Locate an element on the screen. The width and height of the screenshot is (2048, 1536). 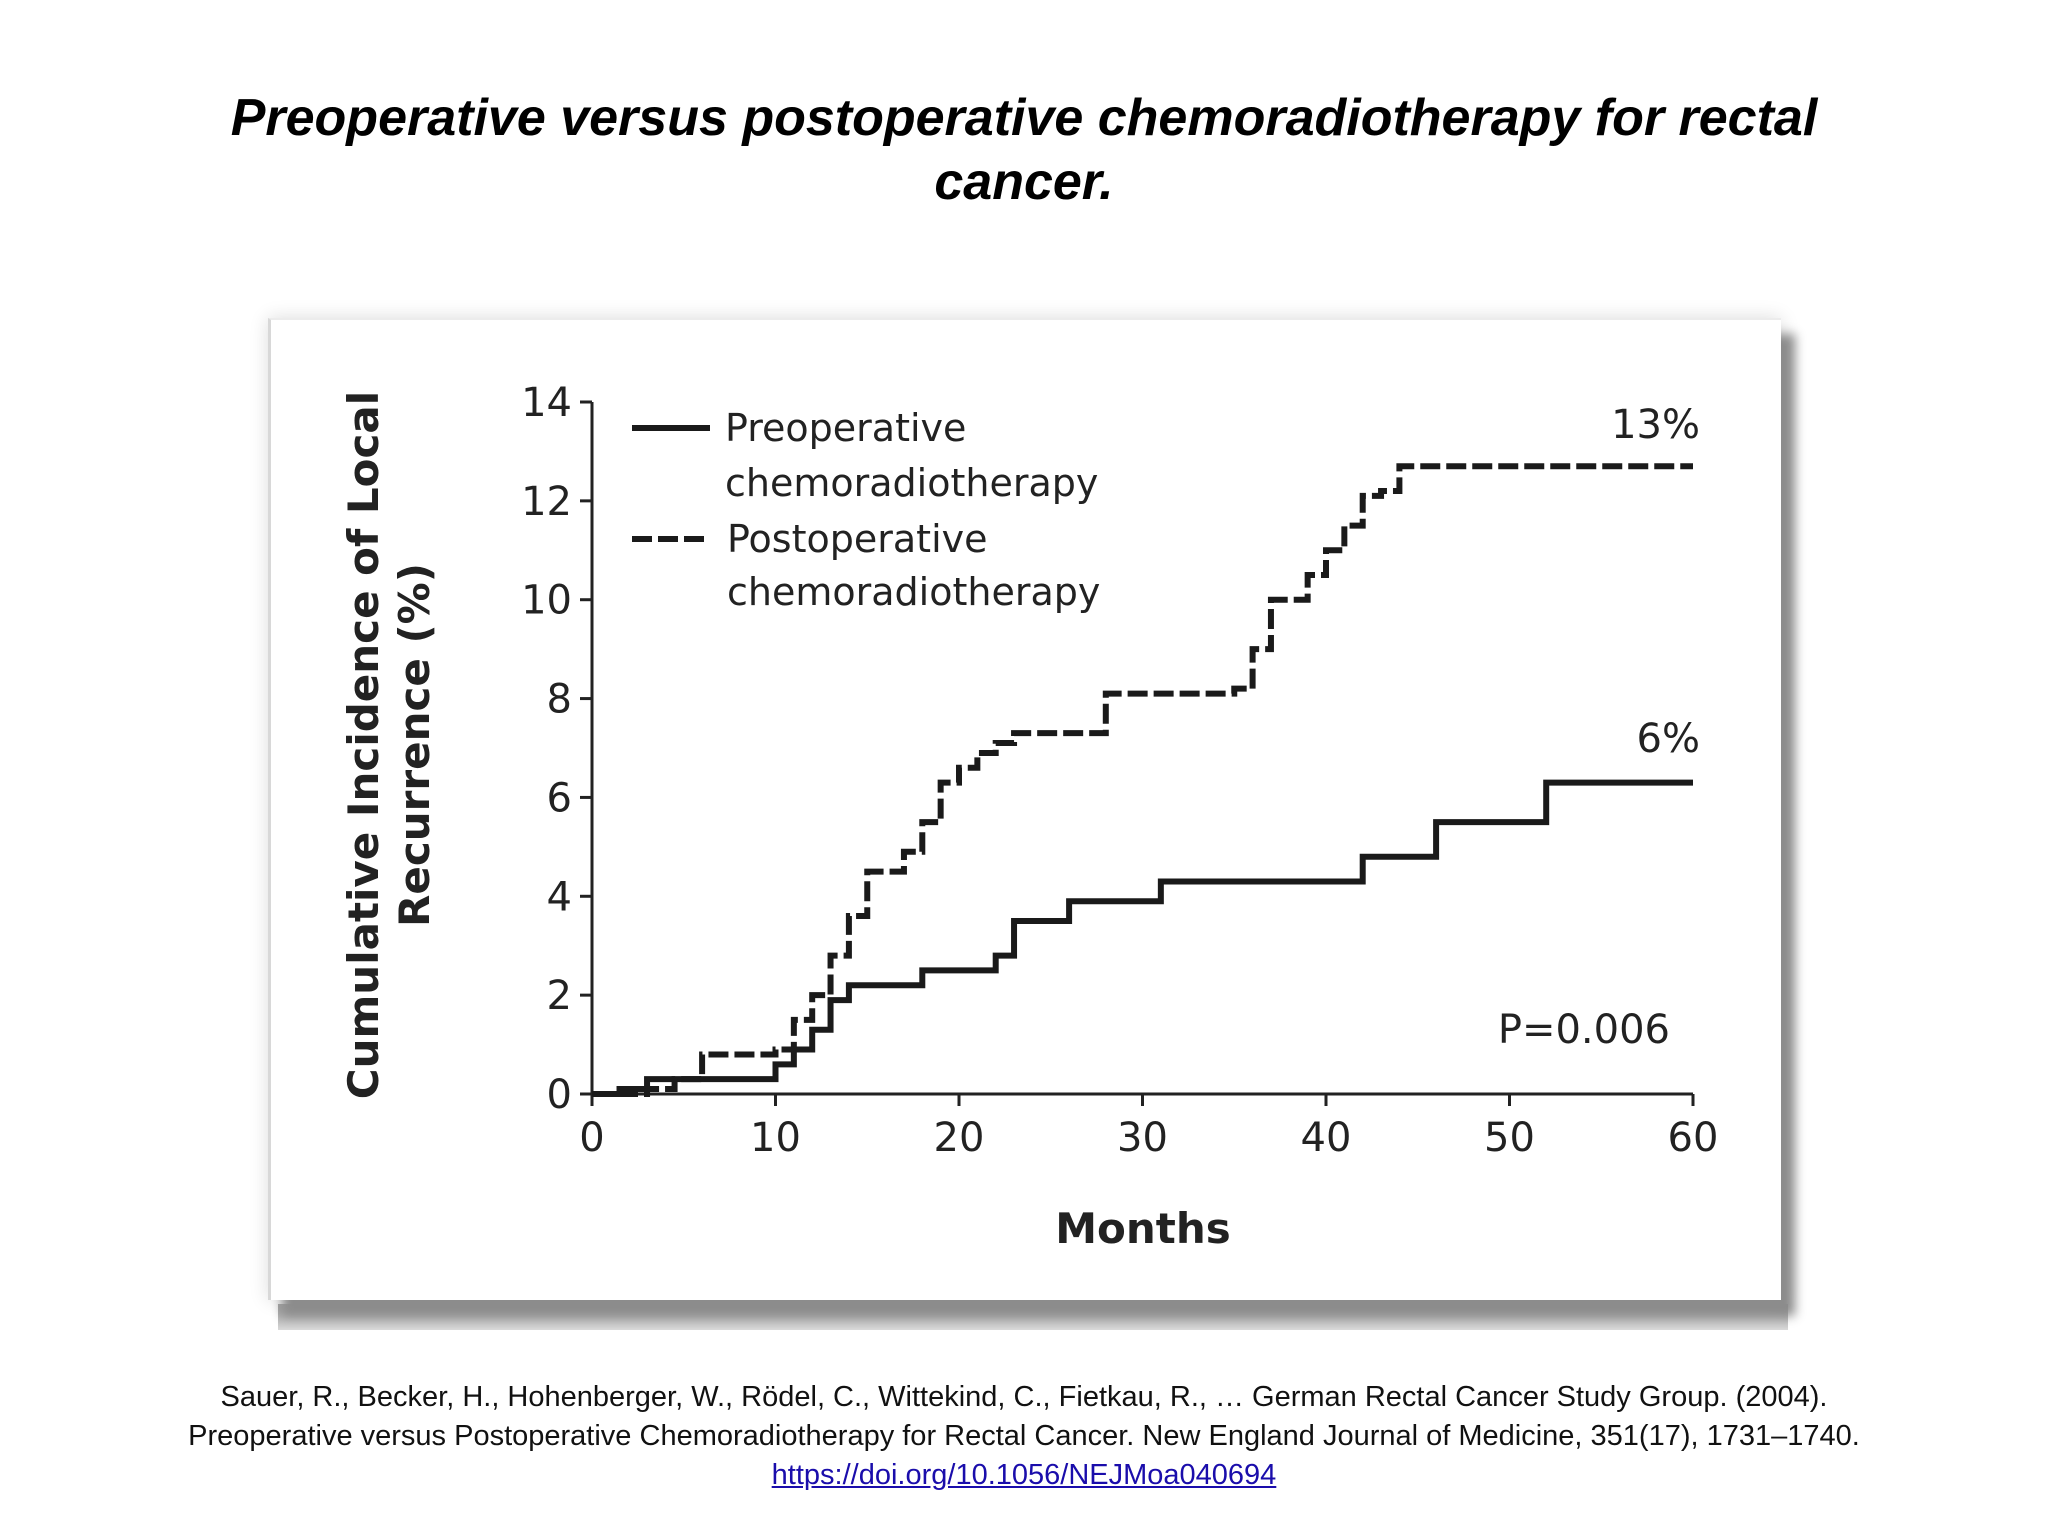
end-label-preoperative: 6% is located at coordinates (1668, 739).